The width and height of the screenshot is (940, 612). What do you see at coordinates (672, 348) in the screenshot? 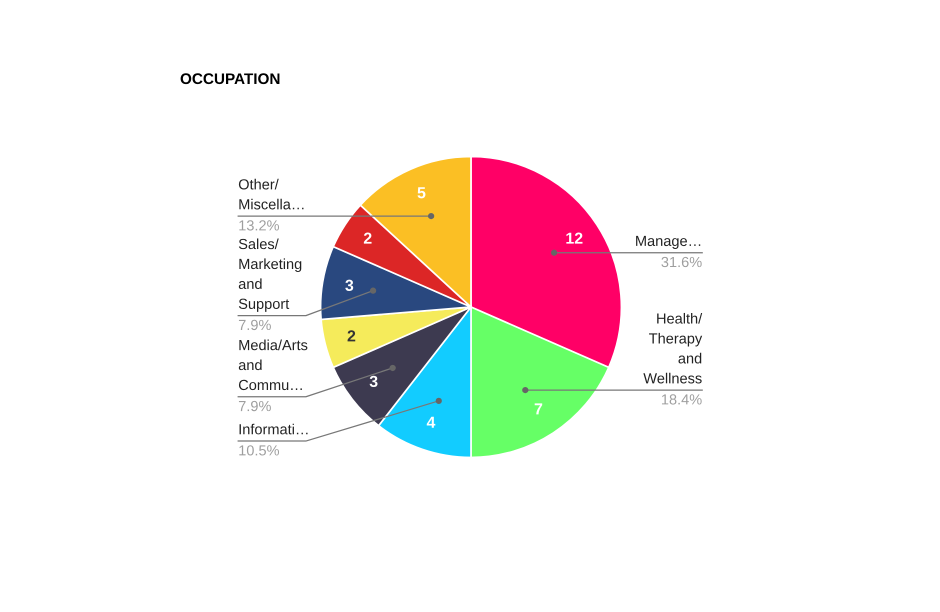
I see `slice-label: Health/ Therapy and Wellness` at bounding box center [672, 348].